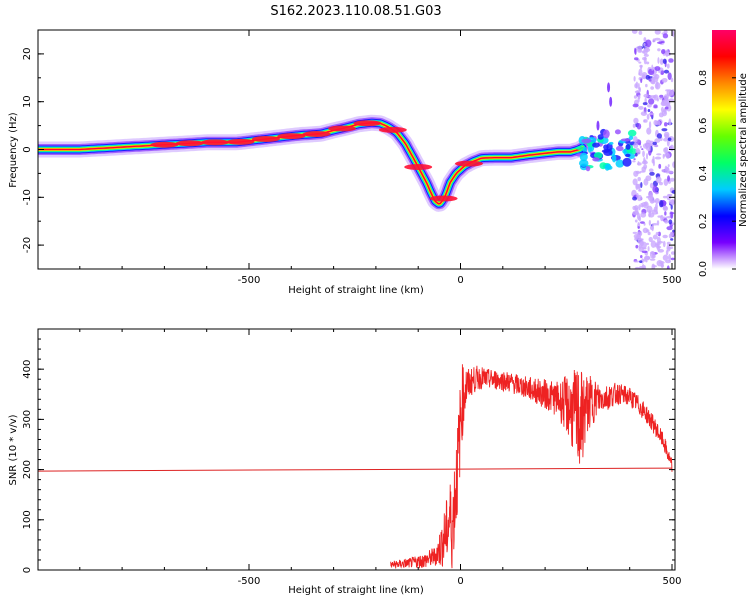  Describe the element at coordinates (13, 150) in the screenshot. I see `spectrogram-ylabel: Frequency (Hz)` at that location.